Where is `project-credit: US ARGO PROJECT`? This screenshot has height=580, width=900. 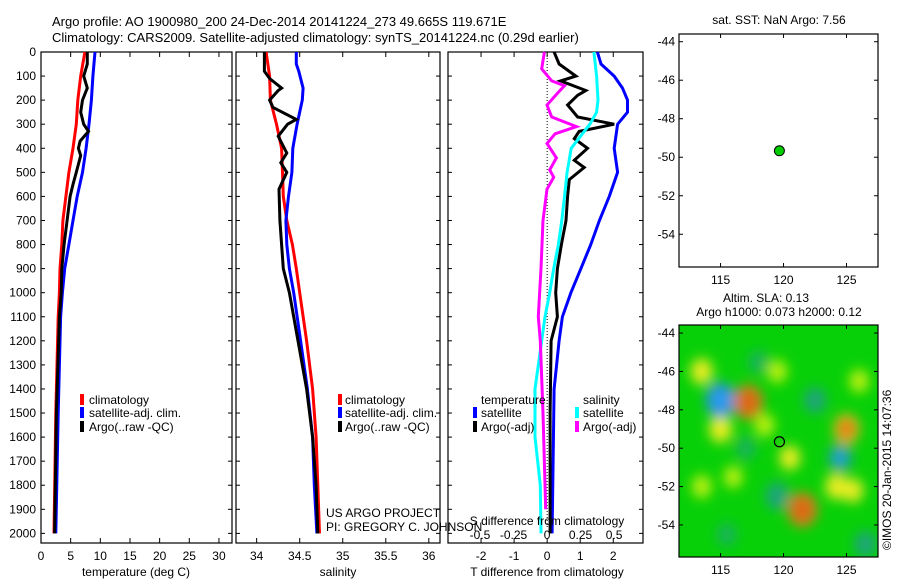
project-credit: US ARGO PROJECT is located at coordinates (383, 513).